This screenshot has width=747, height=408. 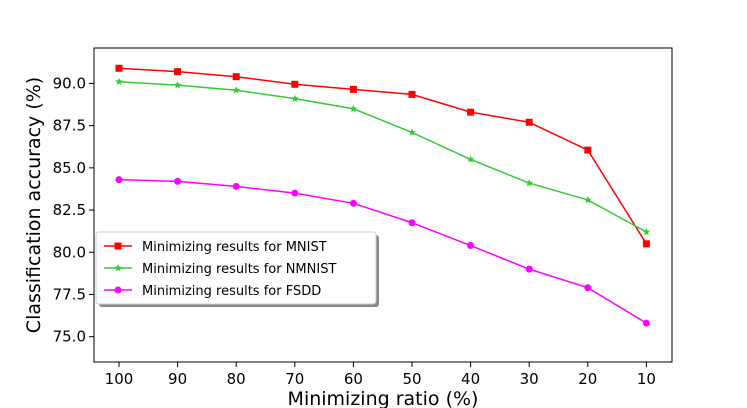 What do you see at coordinates (587, 379) in the screenshot?
I see `x-tick-label: 20` at bounding box center [587, 379].